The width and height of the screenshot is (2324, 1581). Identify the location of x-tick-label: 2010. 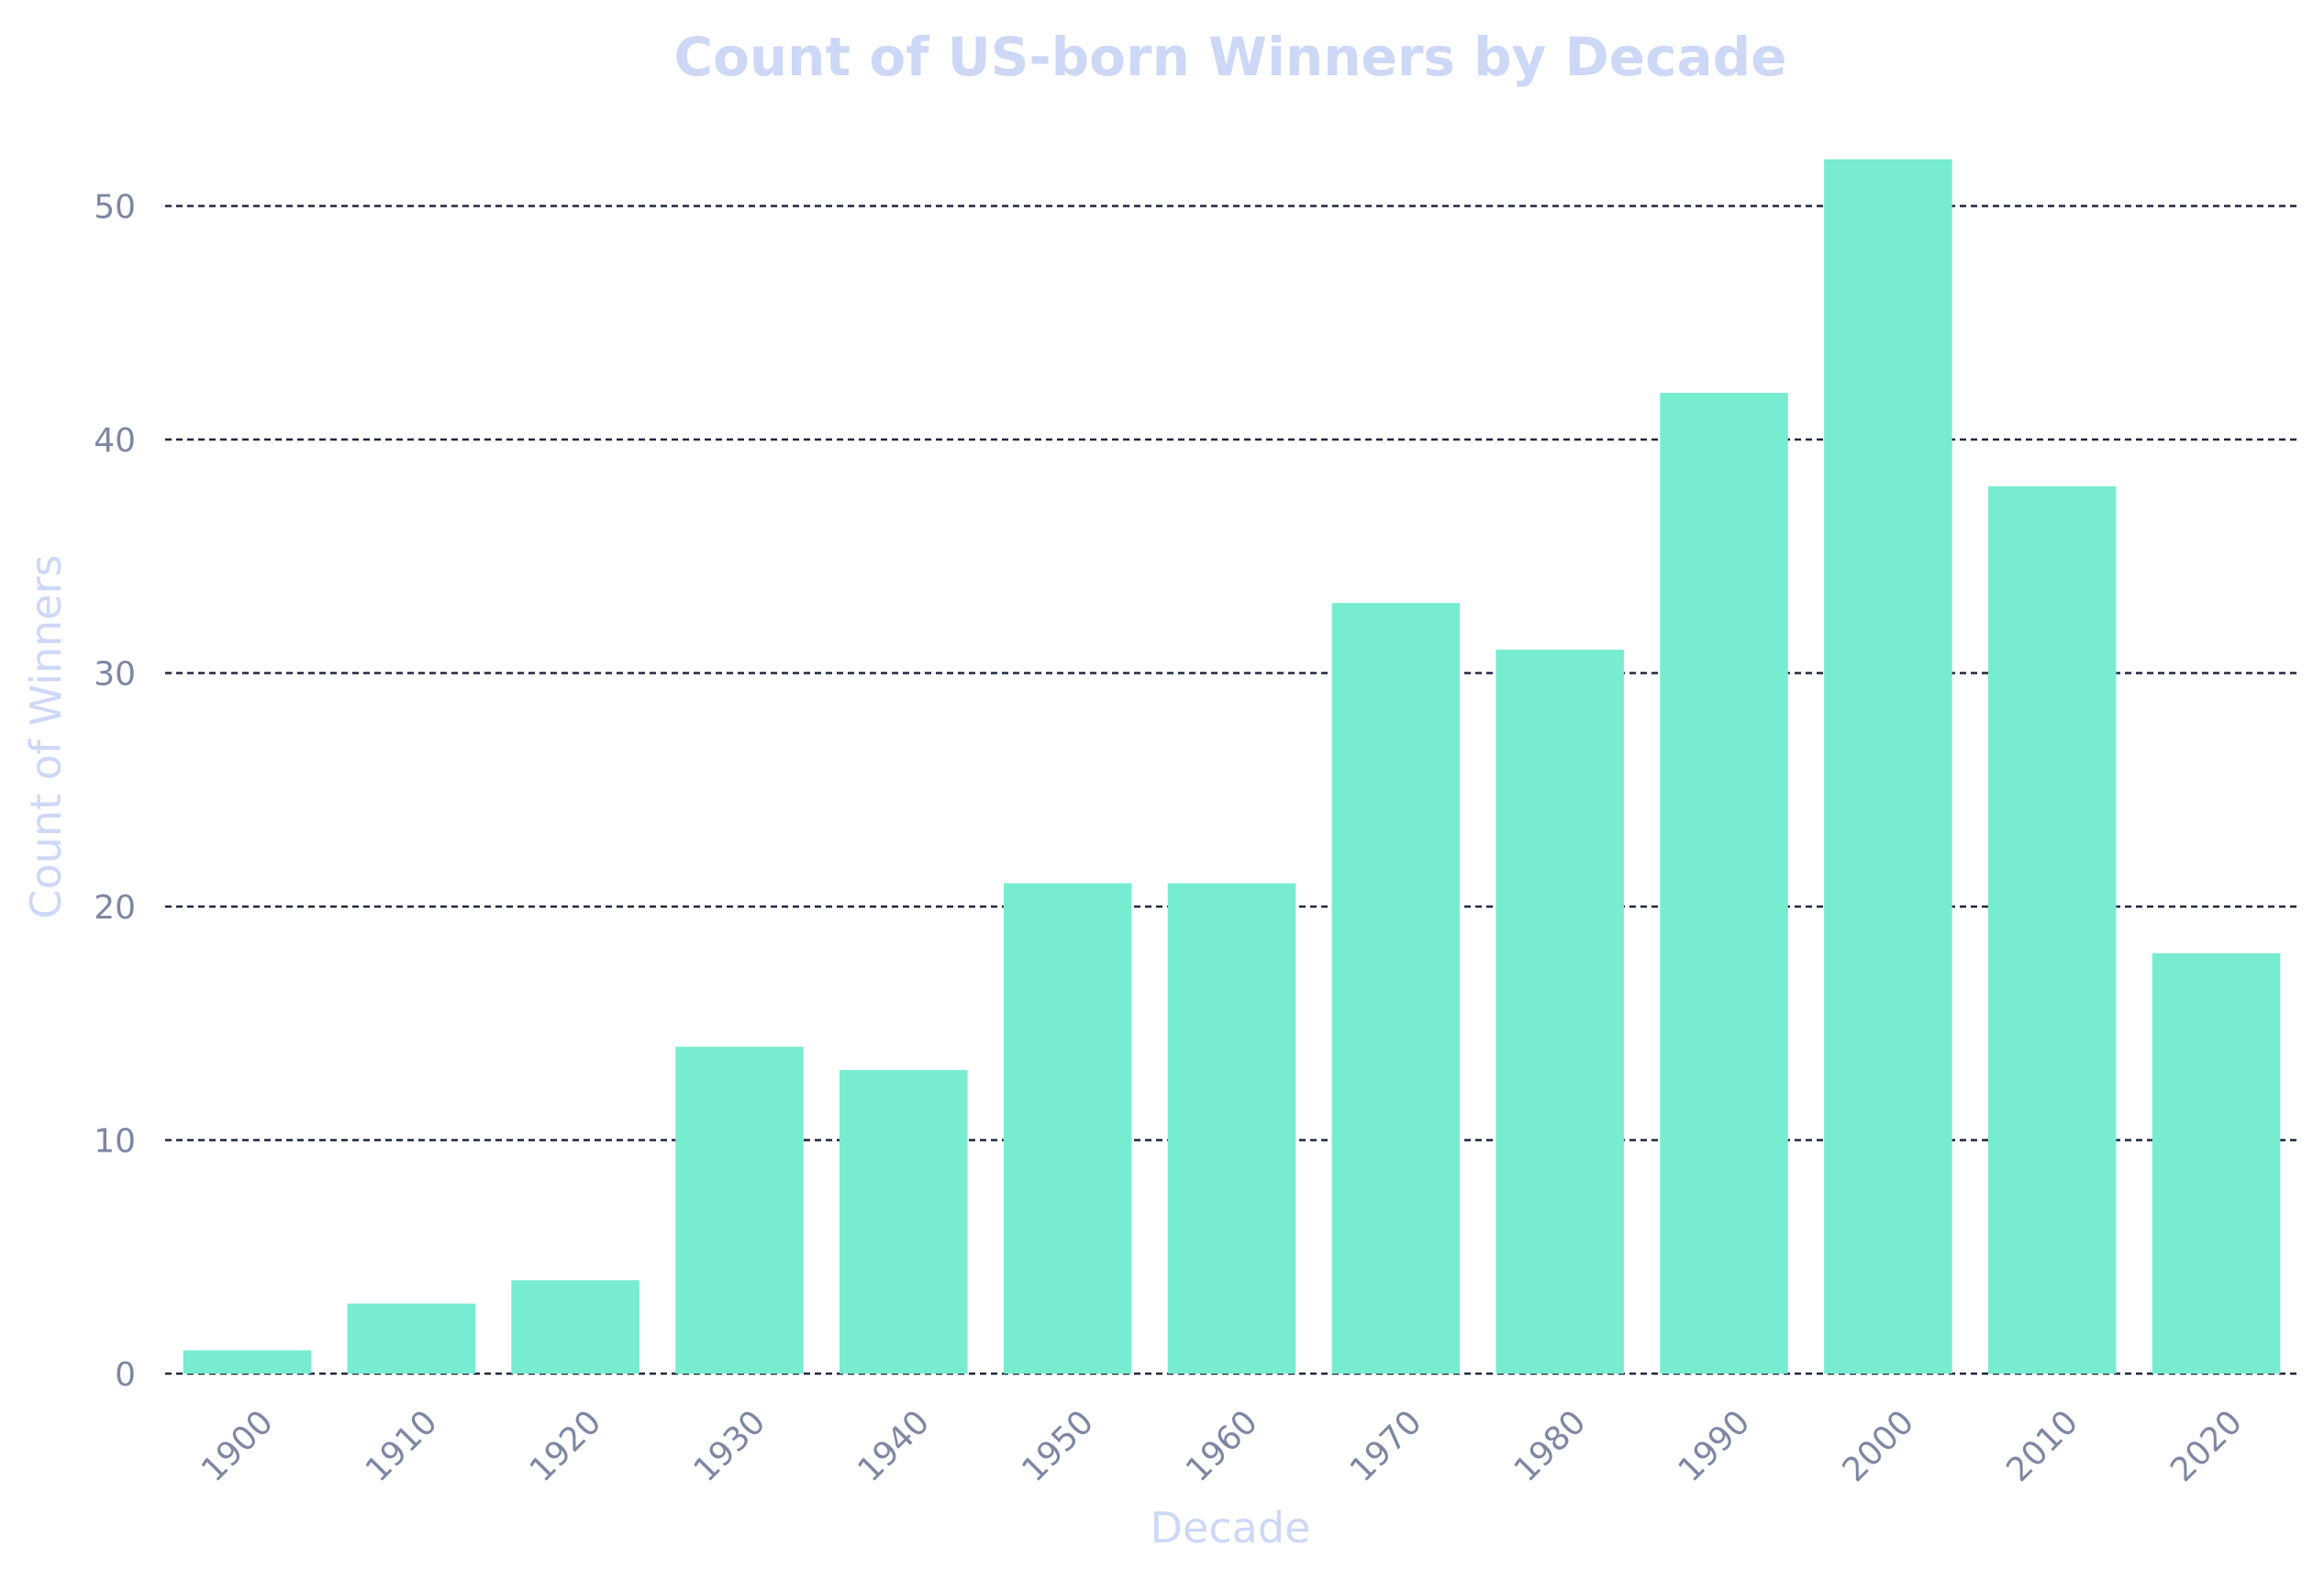
(2042, 1446).